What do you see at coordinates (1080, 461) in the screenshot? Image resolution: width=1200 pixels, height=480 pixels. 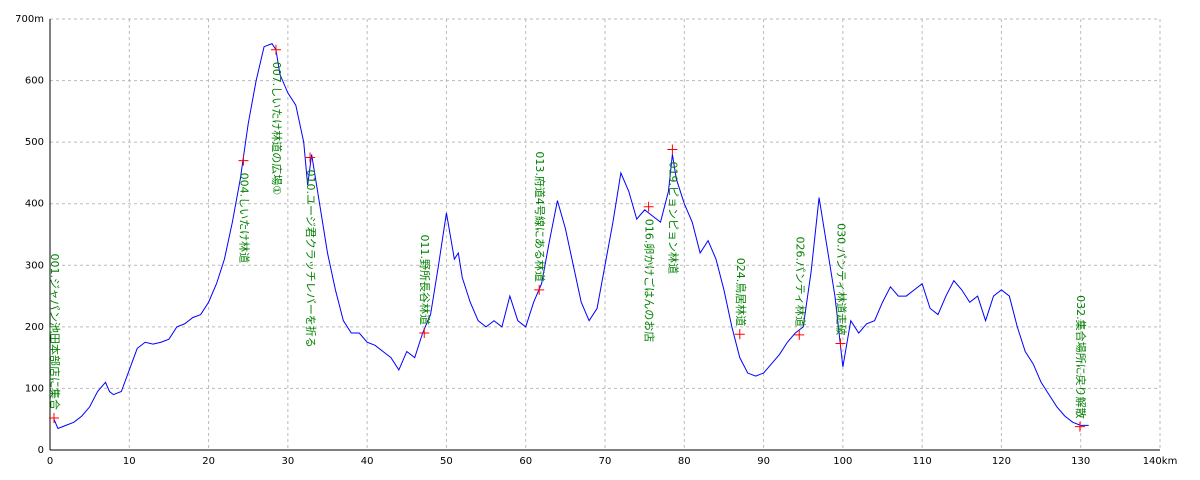 I see `x-tick-label: 130` at bounding box center [1080, 461].